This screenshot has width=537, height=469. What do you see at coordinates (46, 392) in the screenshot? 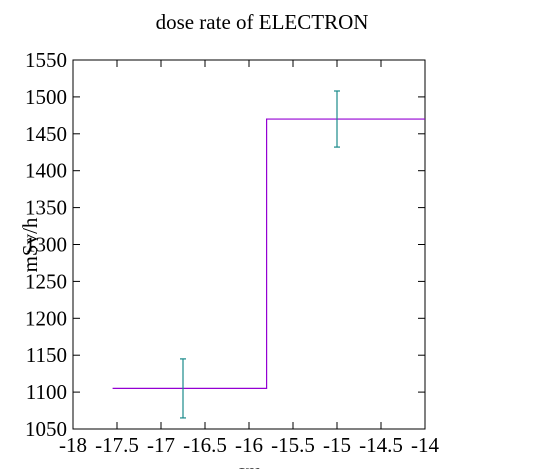
I see `y-tick-label: 1100` at bounding box center [46, 392].